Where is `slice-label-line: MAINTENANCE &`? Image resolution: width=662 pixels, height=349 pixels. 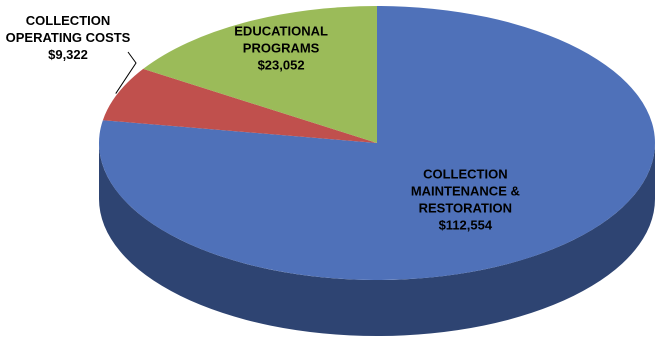
slice-label-line: MAINTENANCE & is located at coordinates (465, 191).